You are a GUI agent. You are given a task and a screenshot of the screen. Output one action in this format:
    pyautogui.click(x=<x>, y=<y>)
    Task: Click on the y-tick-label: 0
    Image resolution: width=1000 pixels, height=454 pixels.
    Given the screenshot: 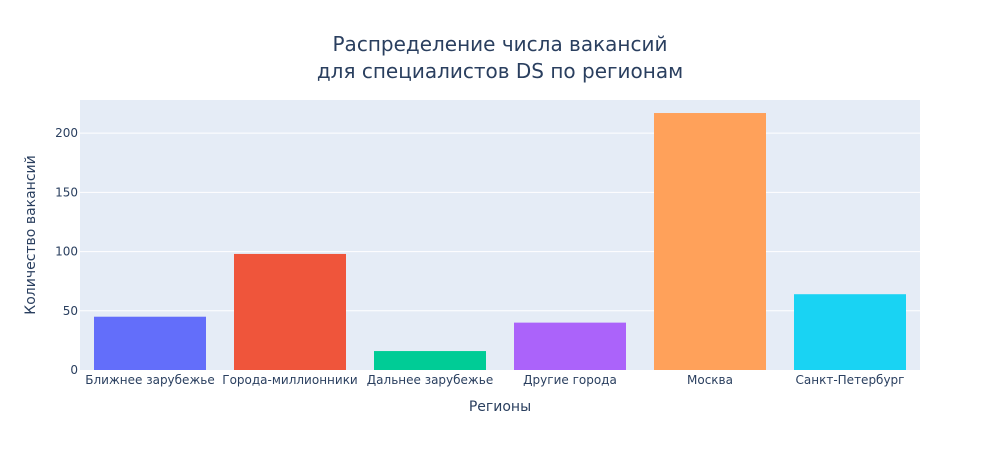 What is the action you would take?
    pyautogui.click(x=74, y=370)
    